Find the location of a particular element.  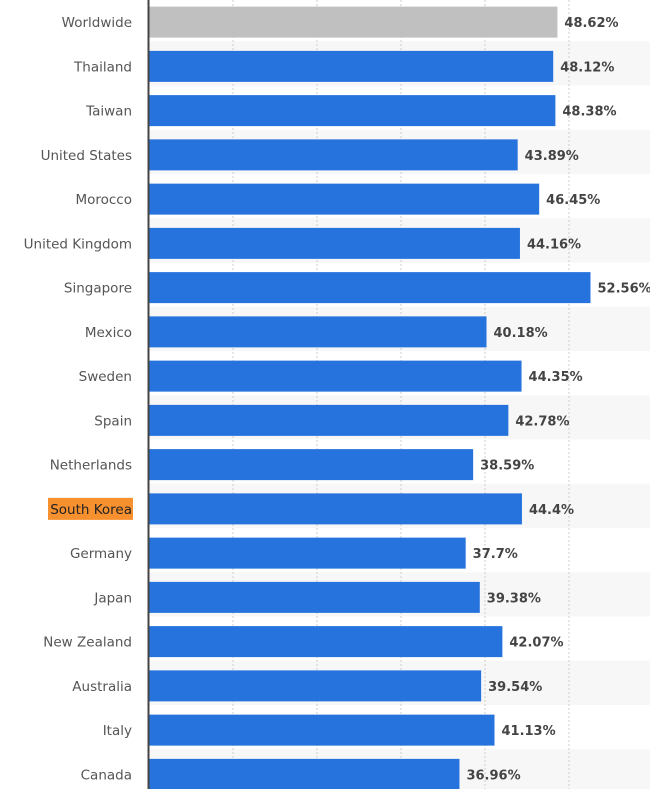

category-label: Worldwide is located at coordinates (97, 23).